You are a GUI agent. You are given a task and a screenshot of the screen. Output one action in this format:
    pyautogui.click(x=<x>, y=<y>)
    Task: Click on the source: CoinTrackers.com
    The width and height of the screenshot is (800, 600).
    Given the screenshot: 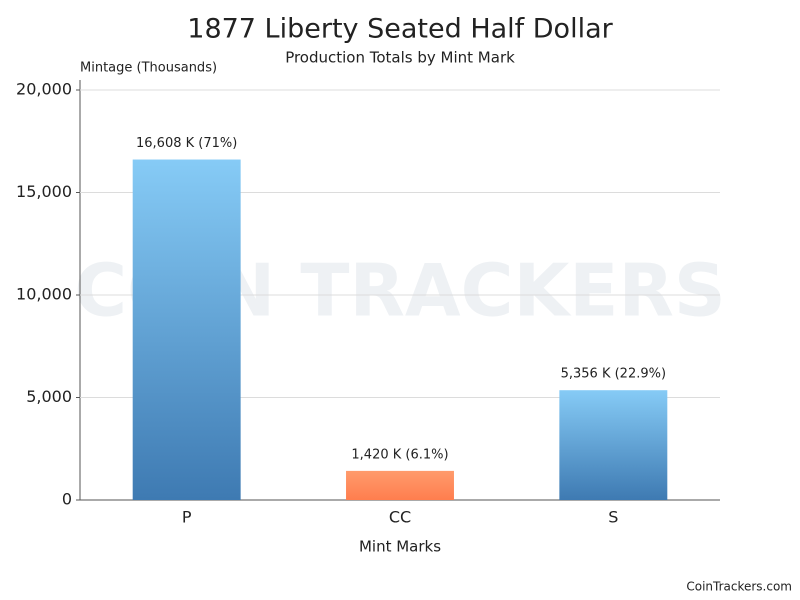 What is the action you would take?
    pyautogui.click(x=739, y=587)
    